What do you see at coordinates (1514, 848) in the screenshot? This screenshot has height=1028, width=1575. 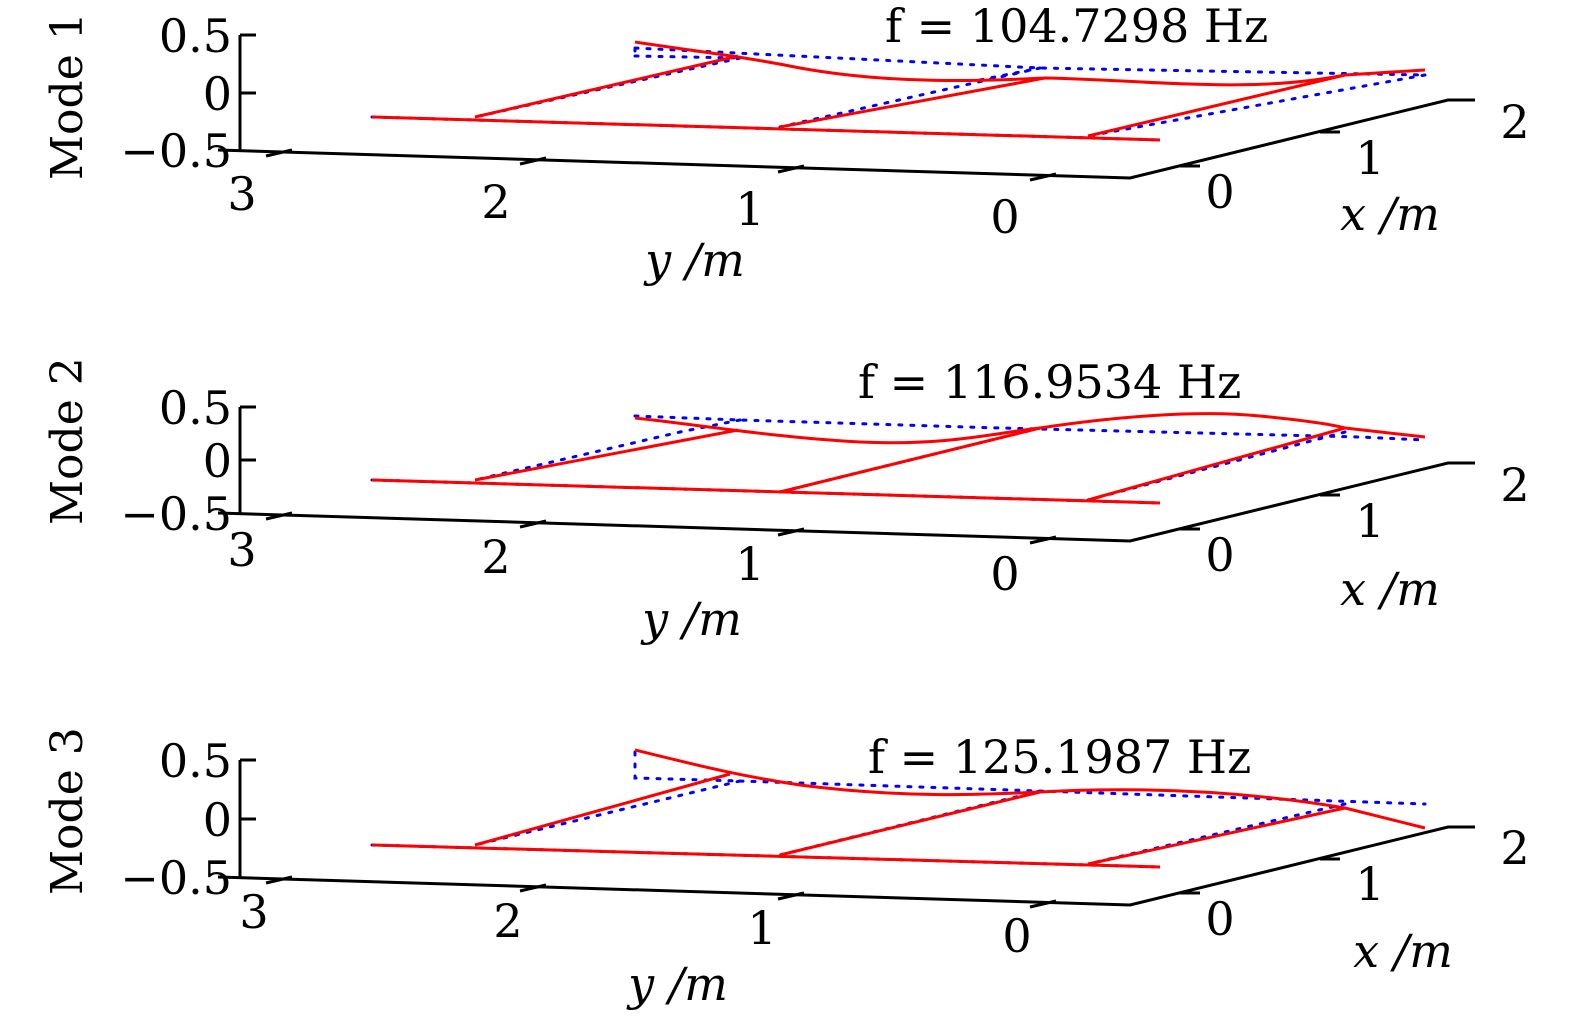 I see `panel-3-x-tick-label-2: 2` at bounding box center [1514, 848].